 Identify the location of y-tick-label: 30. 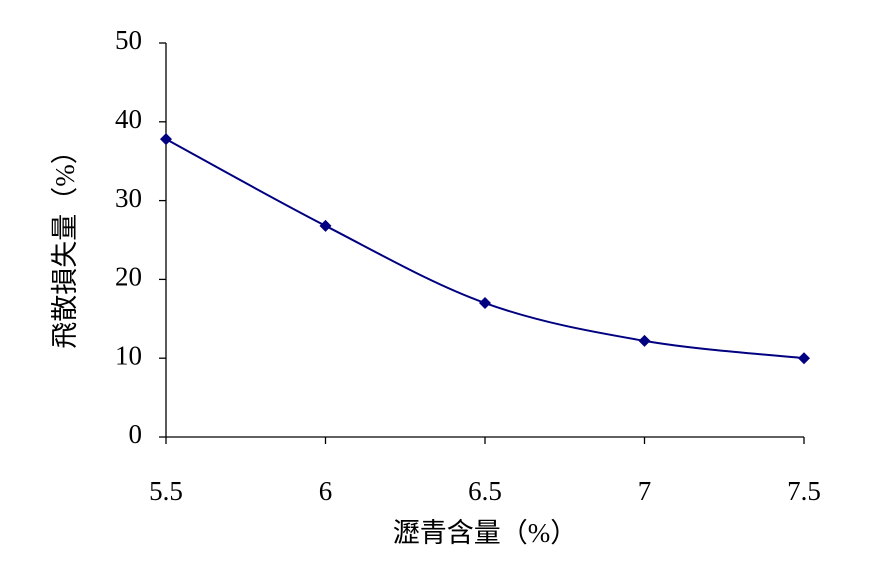
(128, 198).